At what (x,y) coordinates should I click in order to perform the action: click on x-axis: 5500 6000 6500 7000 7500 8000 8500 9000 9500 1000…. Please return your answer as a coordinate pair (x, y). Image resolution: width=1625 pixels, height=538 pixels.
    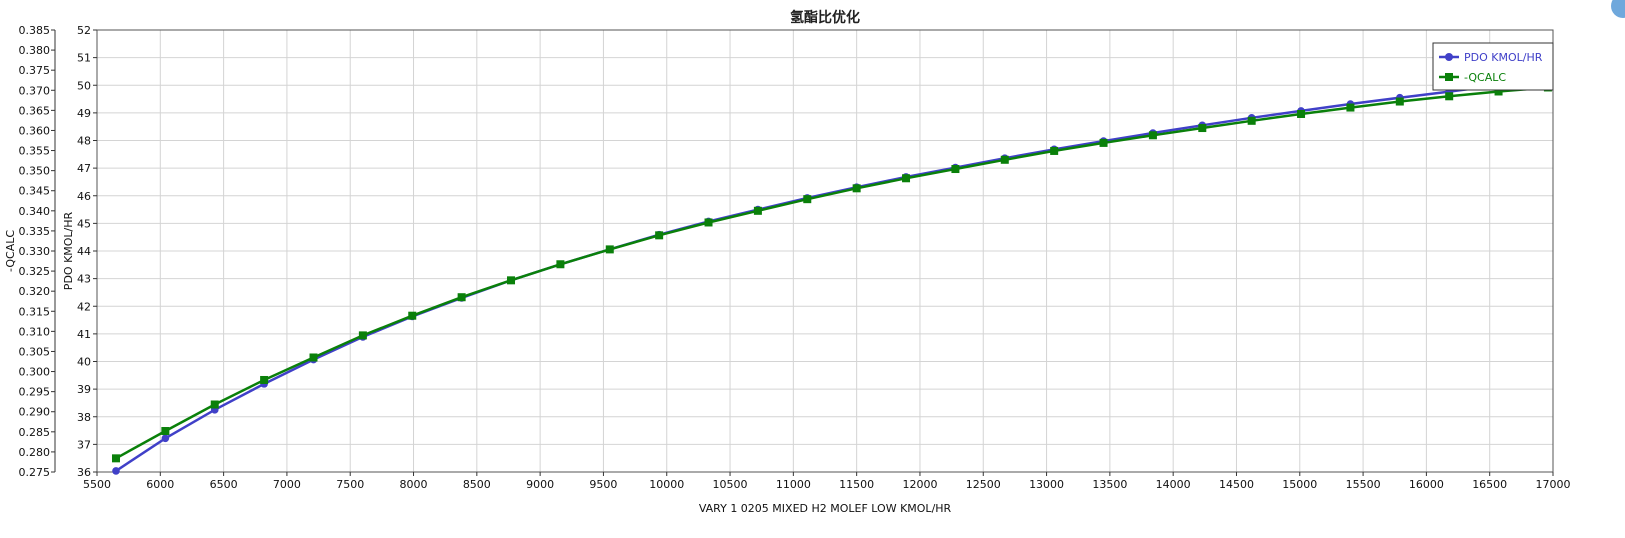
    Looking at the image, I should click on (827, 481).